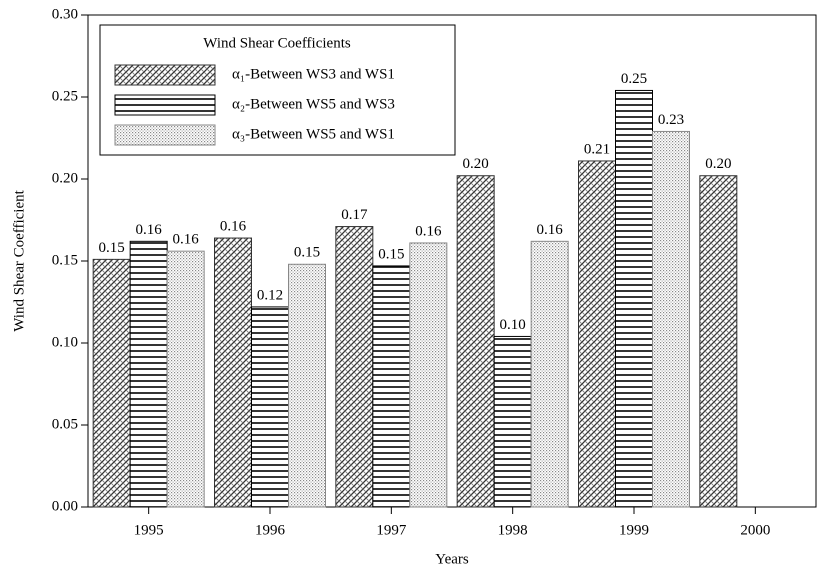 Image resolution: width=818 pixels, height=571 pixels. I want to click on data-label: 0.25, so click(634, 79).